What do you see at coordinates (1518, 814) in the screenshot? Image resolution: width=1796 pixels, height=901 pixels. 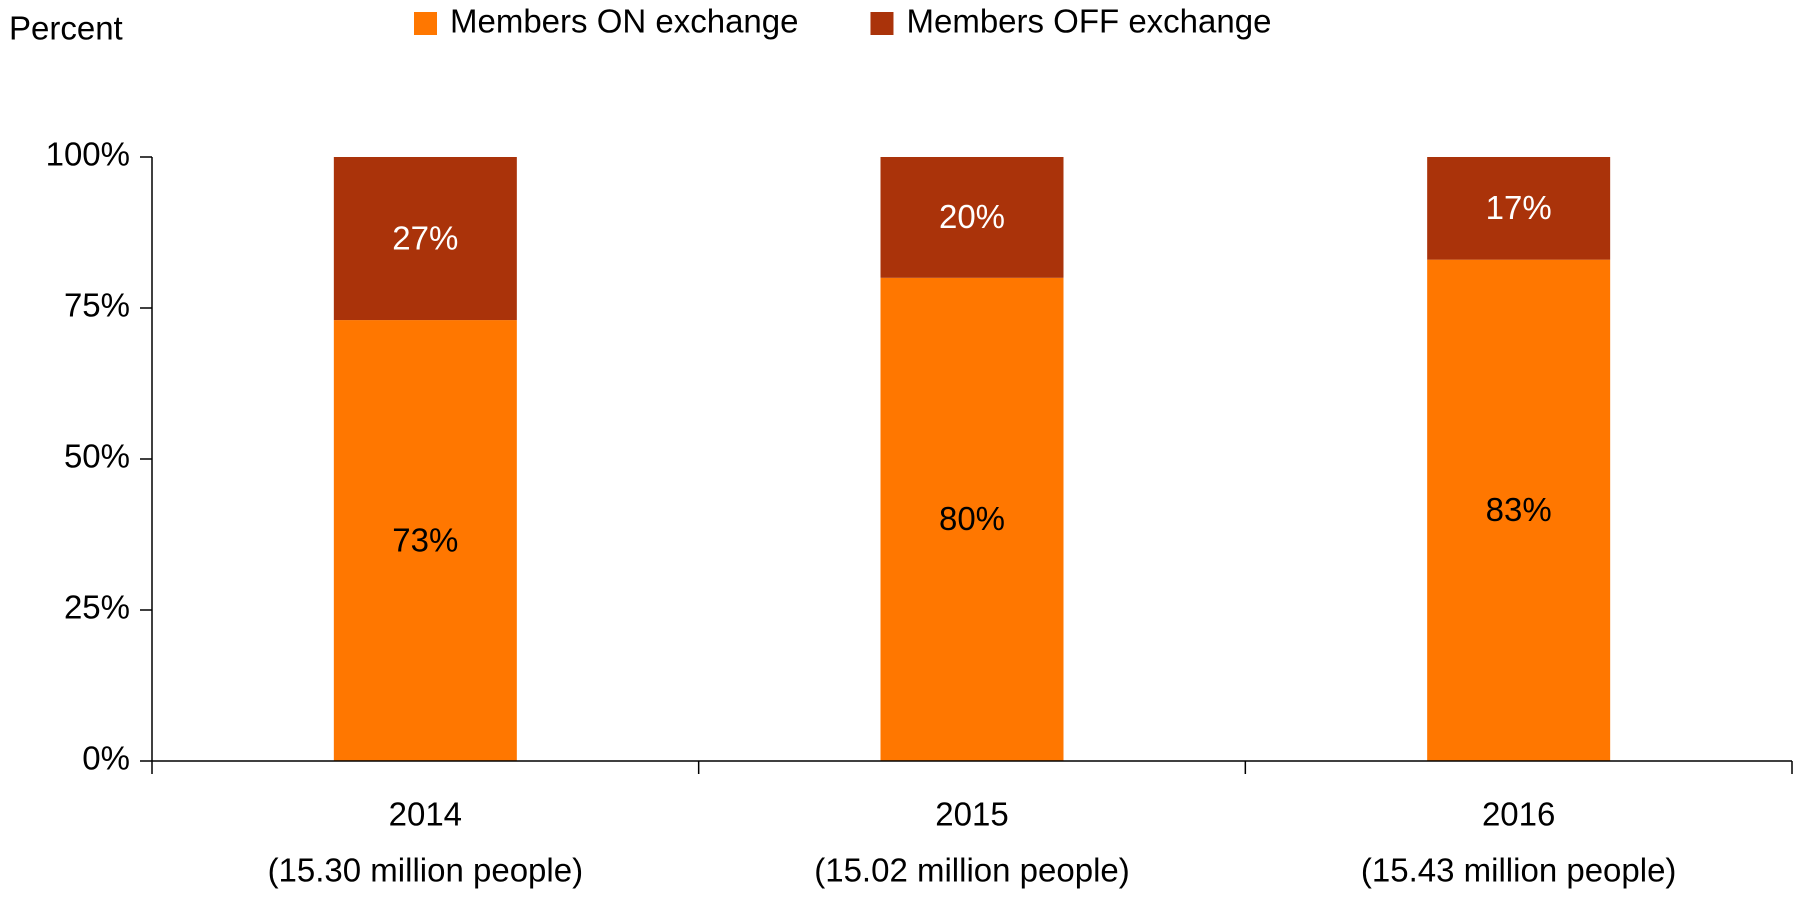 I see `x-tick-label: 2016` at bounding box center [1518, 814].